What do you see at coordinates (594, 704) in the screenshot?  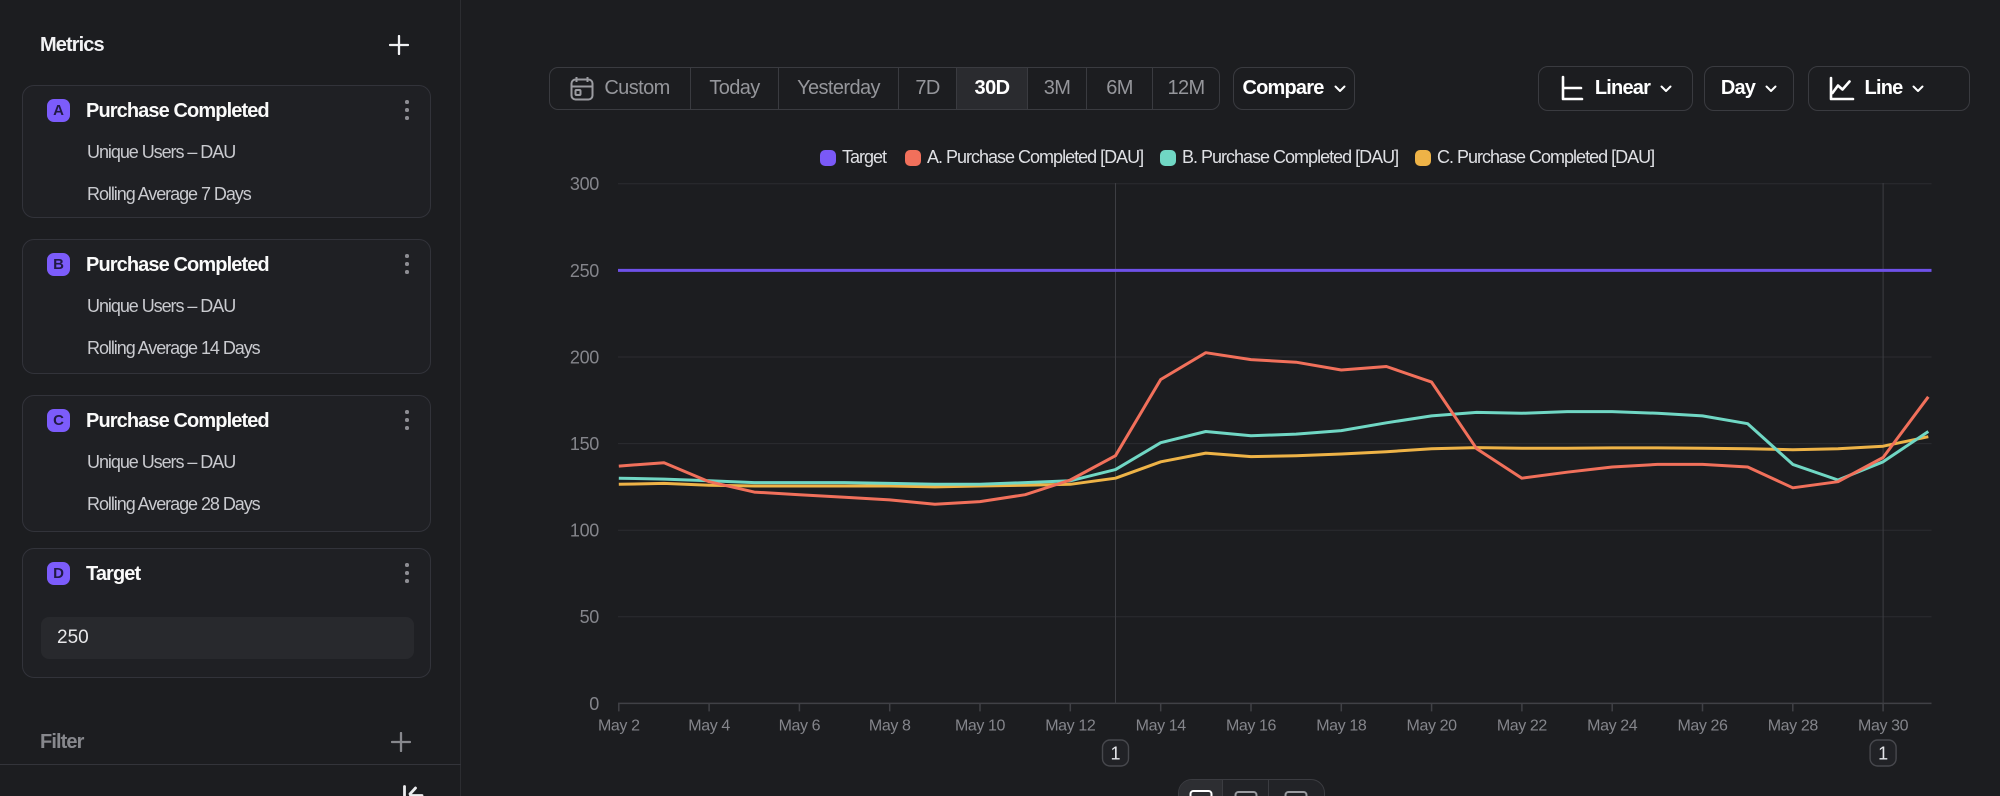 I see `svg-text: 0` at bounding box center [594, 704].